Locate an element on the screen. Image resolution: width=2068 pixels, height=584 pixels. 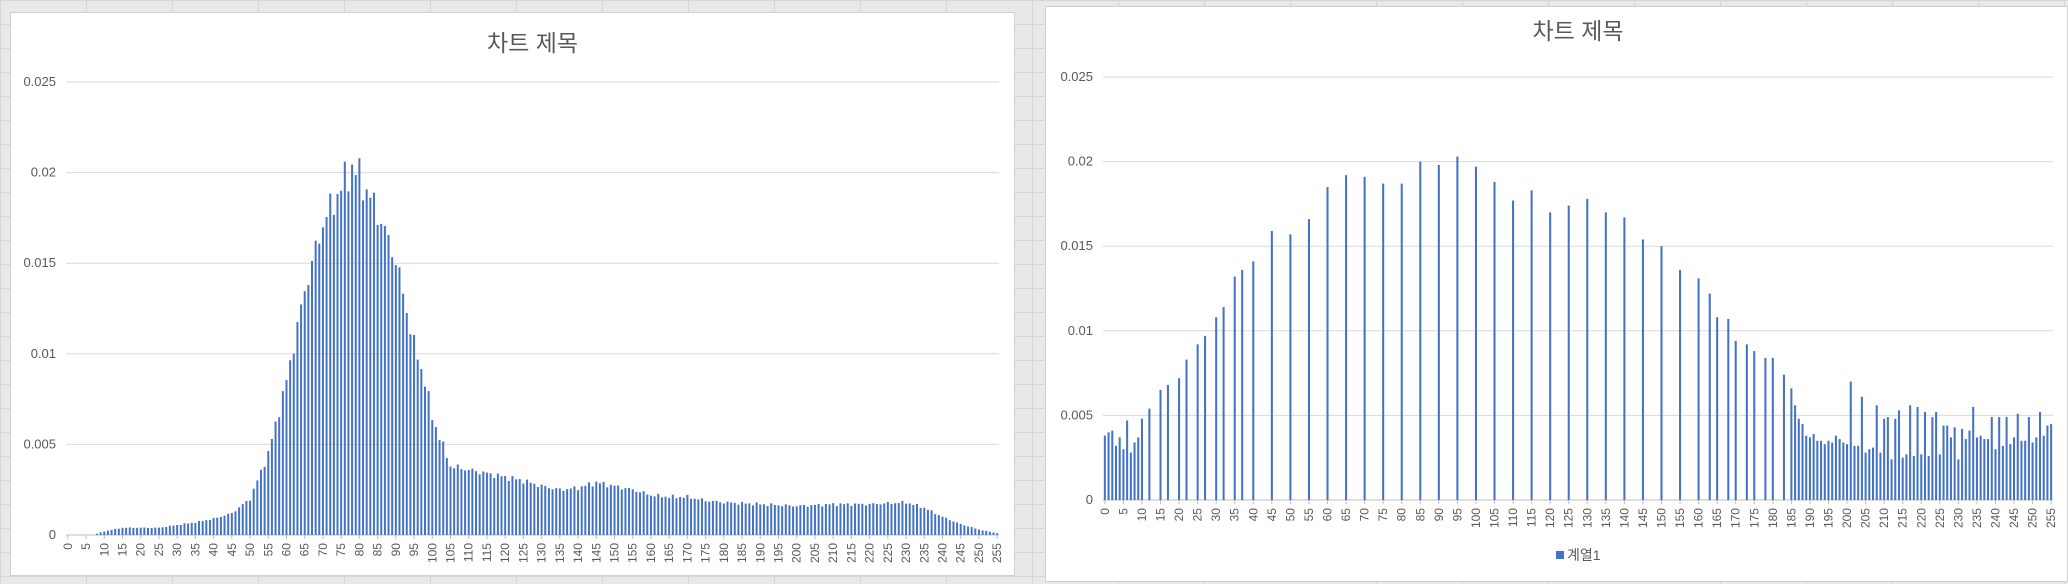
y-tick-label: 0.02 is located at coordinates (43, 172).